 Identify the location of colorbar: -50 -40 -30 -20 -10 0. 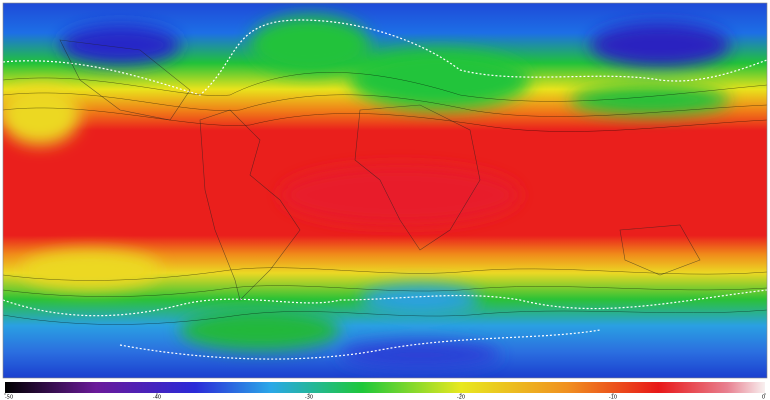
(385, 391).